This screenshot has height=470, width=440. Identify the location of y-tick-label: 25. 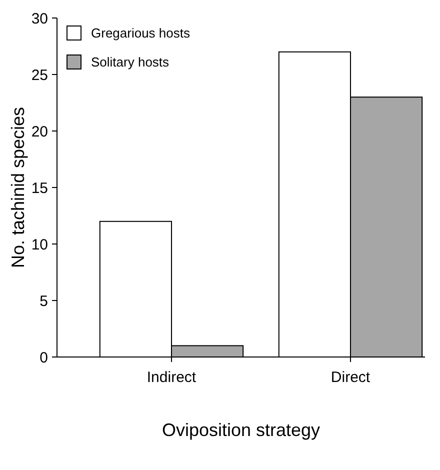
(39, 75).